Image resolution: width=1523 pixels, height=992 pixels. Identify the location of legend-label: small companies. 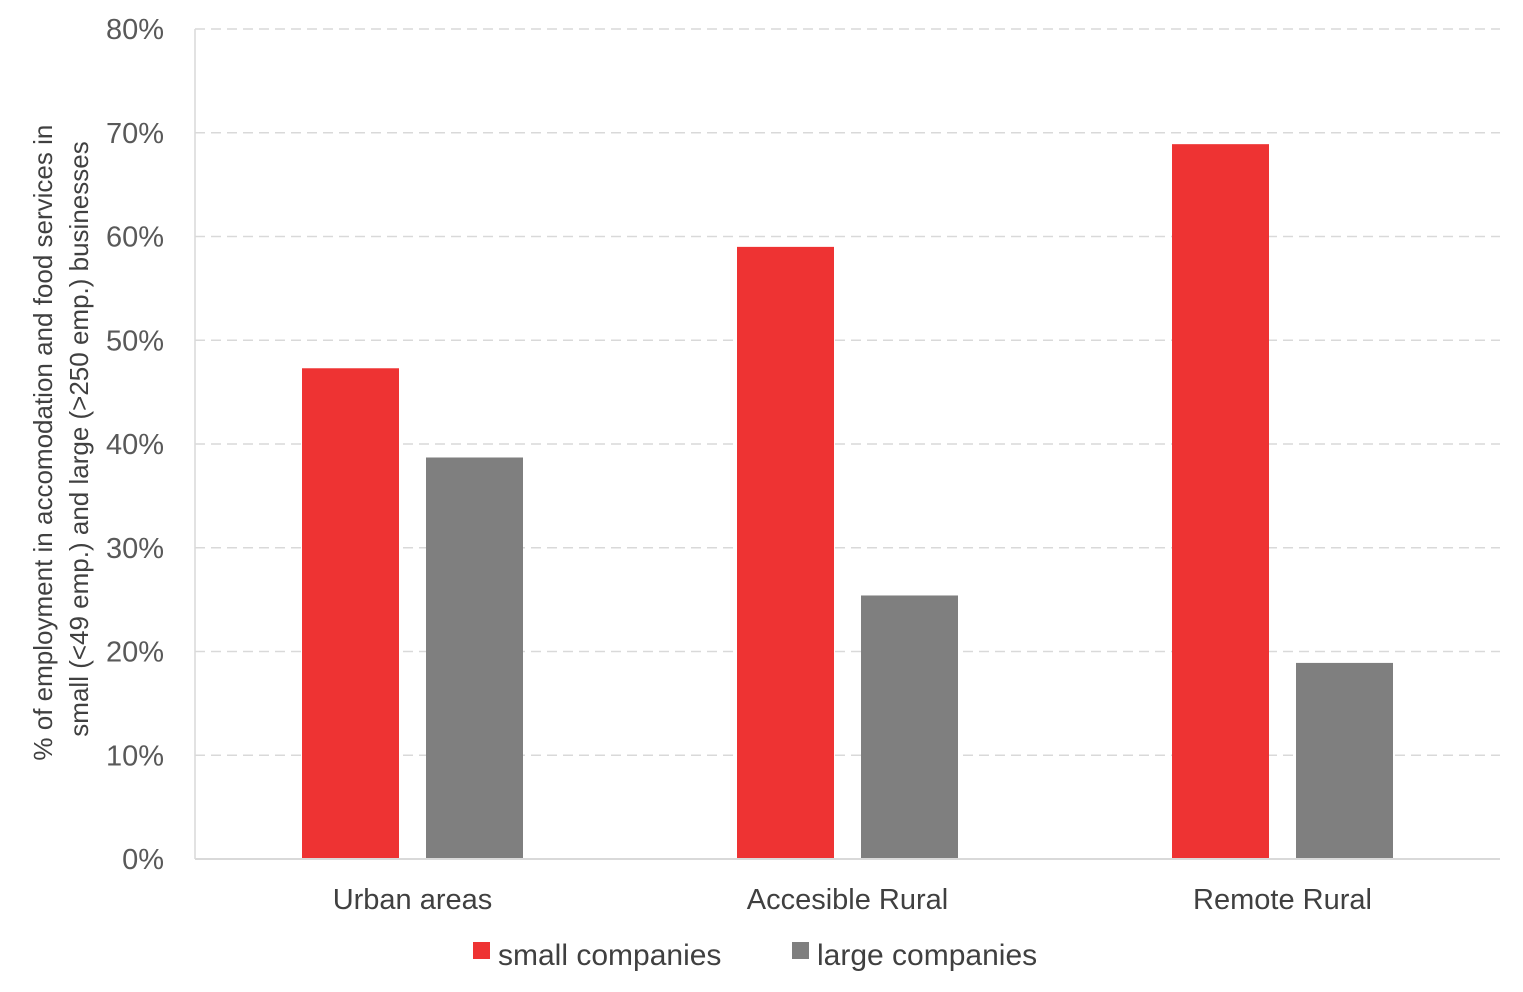
(609, 955).